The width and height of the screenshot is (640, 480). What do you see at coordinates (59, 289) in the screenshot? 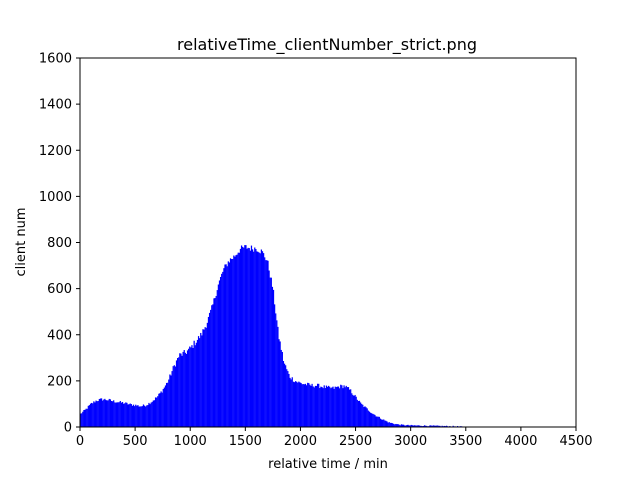
I see `y-tick-label: 600` at bounding box center [59, 289].